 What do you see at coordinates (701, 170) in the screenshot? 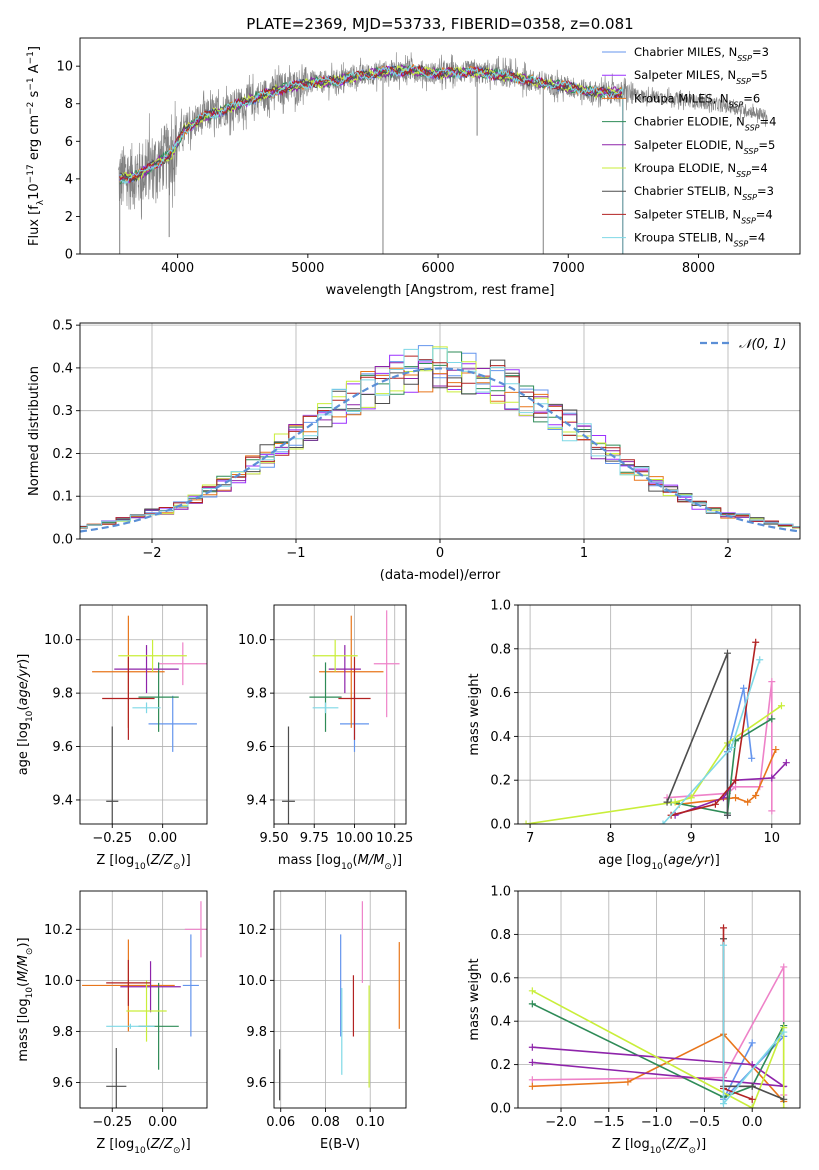
I see `legend-entry: Kroupa ELODIE, NSSP=4` at bounding box center [701, 170].